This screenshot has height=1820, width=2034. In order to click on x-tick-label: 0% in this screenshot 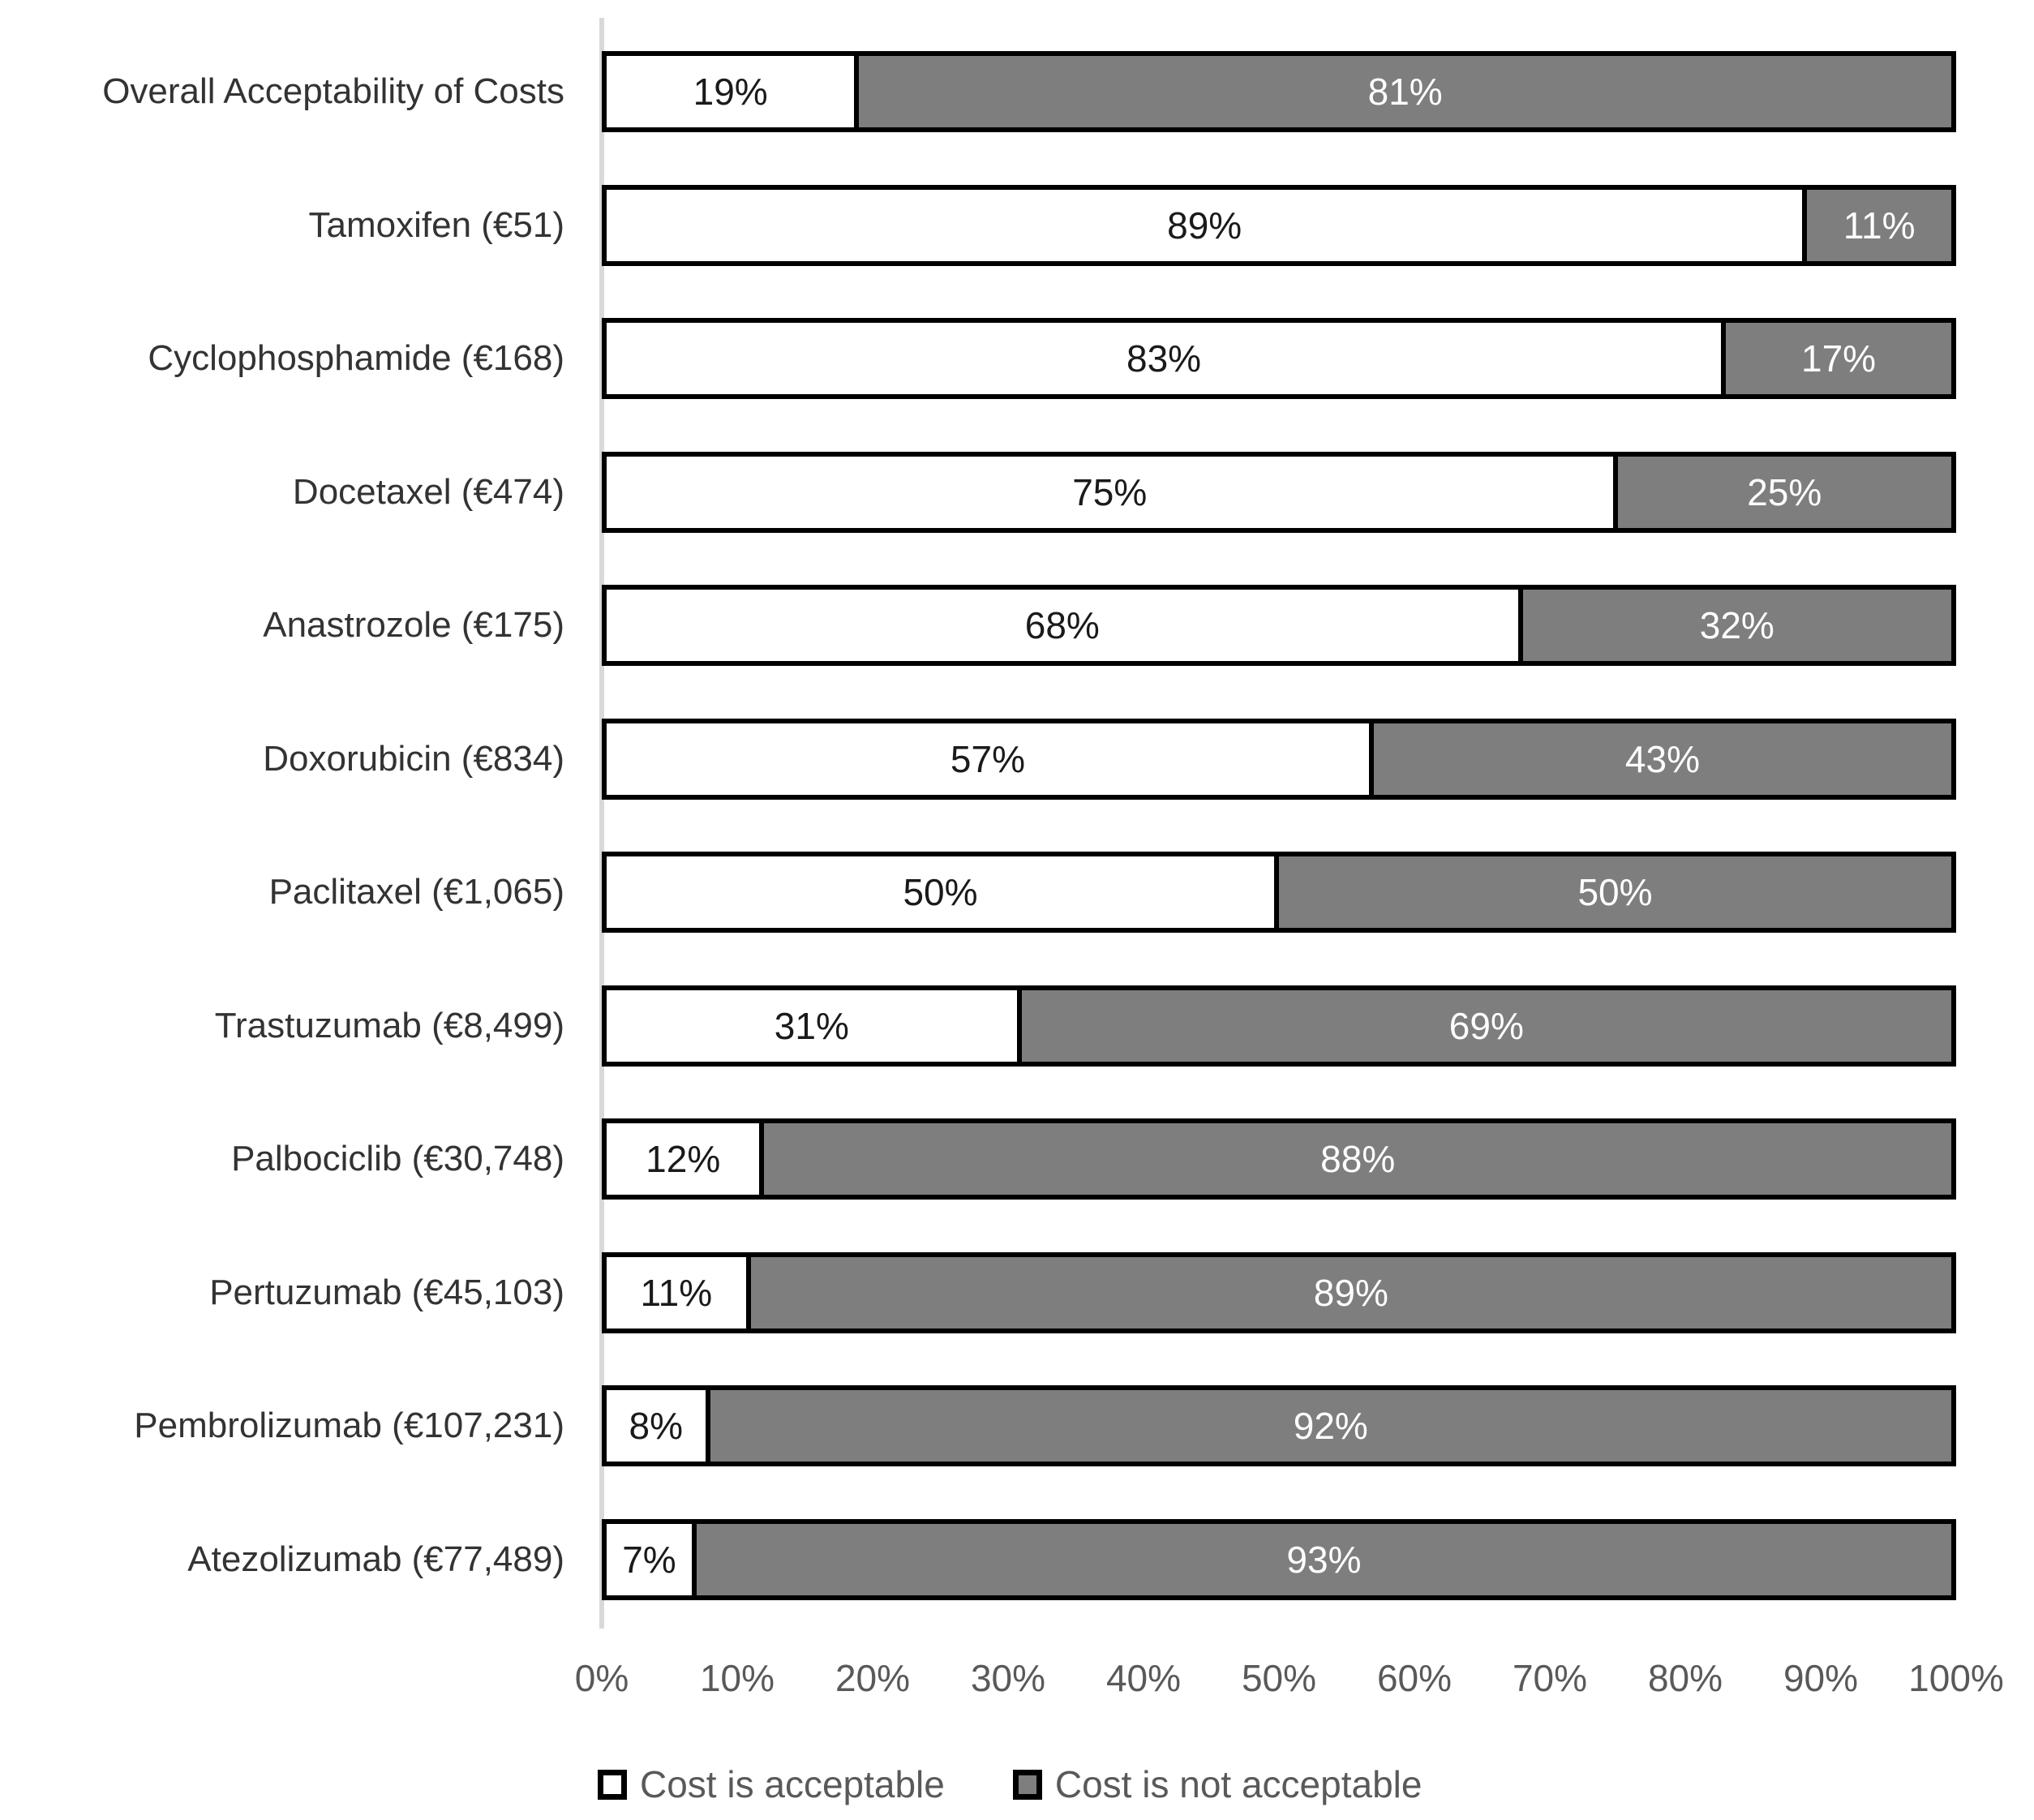, I will do `click(601, 1678)`.